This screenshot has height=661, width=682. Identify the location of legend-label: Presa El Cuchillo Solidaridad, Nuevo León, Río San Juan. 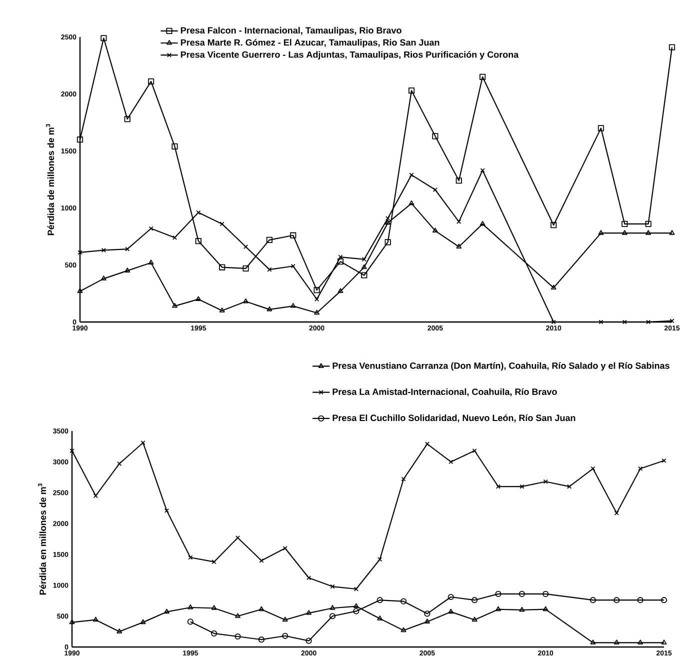
(454, 418).